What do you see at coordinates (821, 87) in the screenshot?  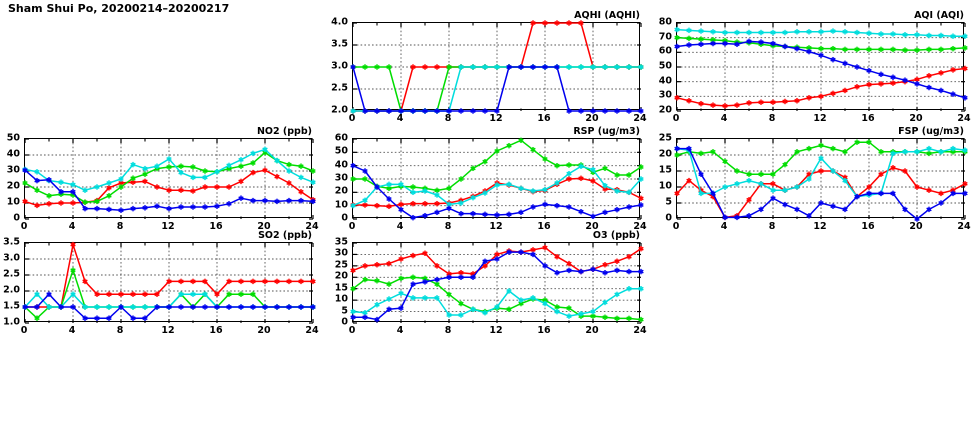 I see `series-red` at bounding box center [821, 87].